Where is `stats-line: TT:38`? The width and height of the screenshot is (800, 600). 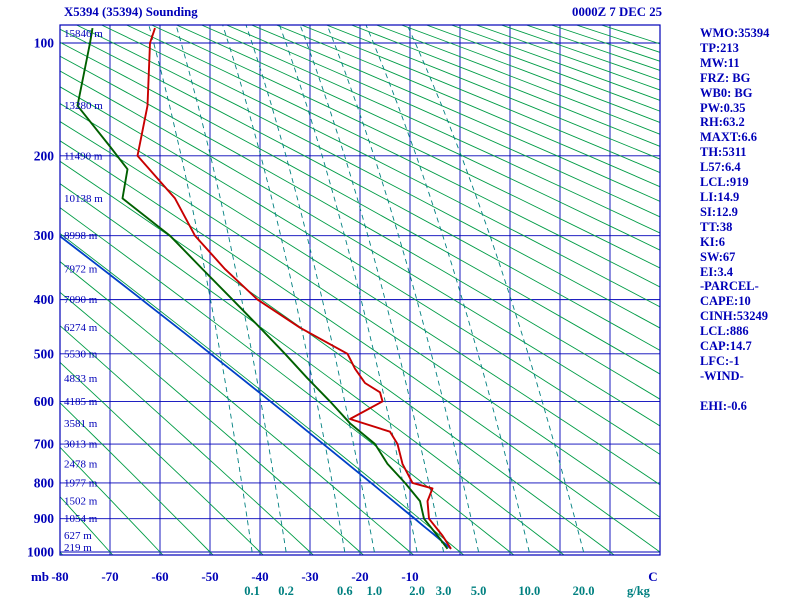 stats-line: TT:38 is located at coordinates (716, 226).